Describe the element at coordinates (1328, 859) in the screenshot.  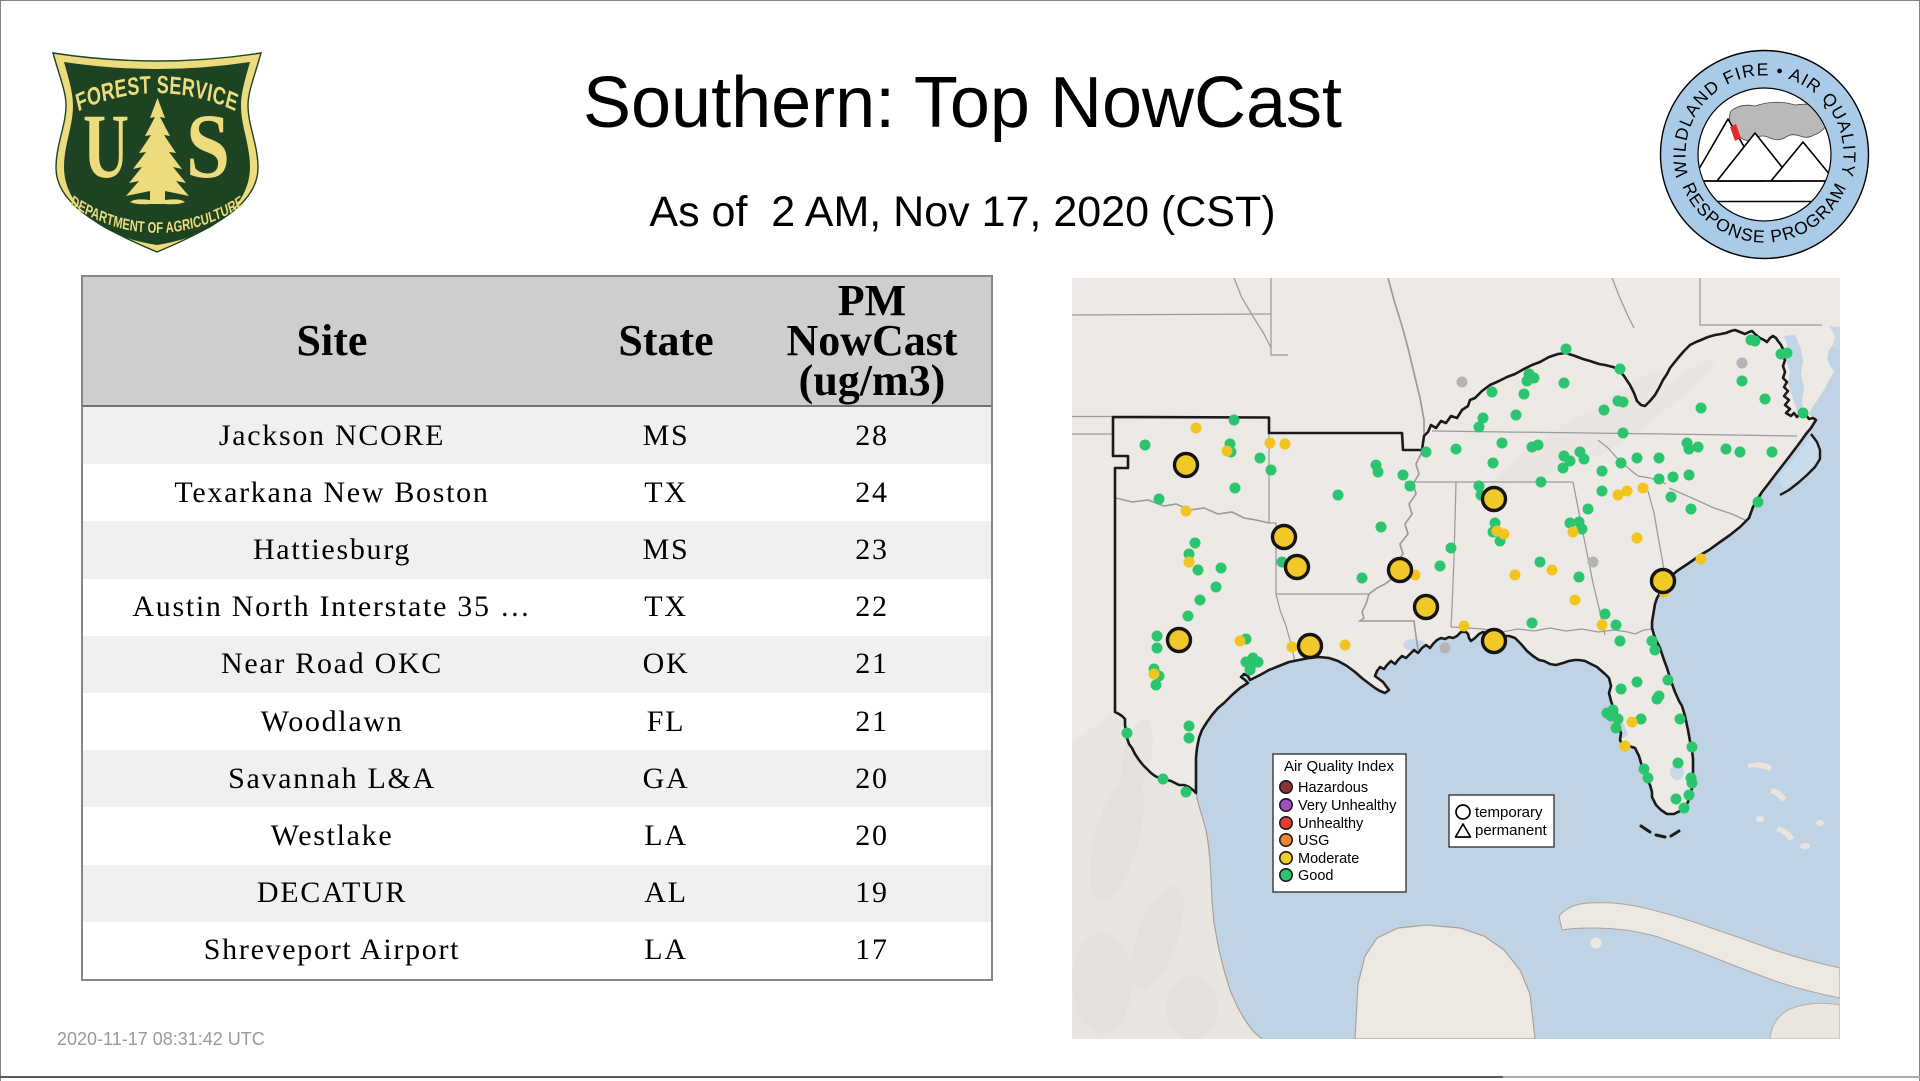
I see `svg-text: Moderate` at that location.